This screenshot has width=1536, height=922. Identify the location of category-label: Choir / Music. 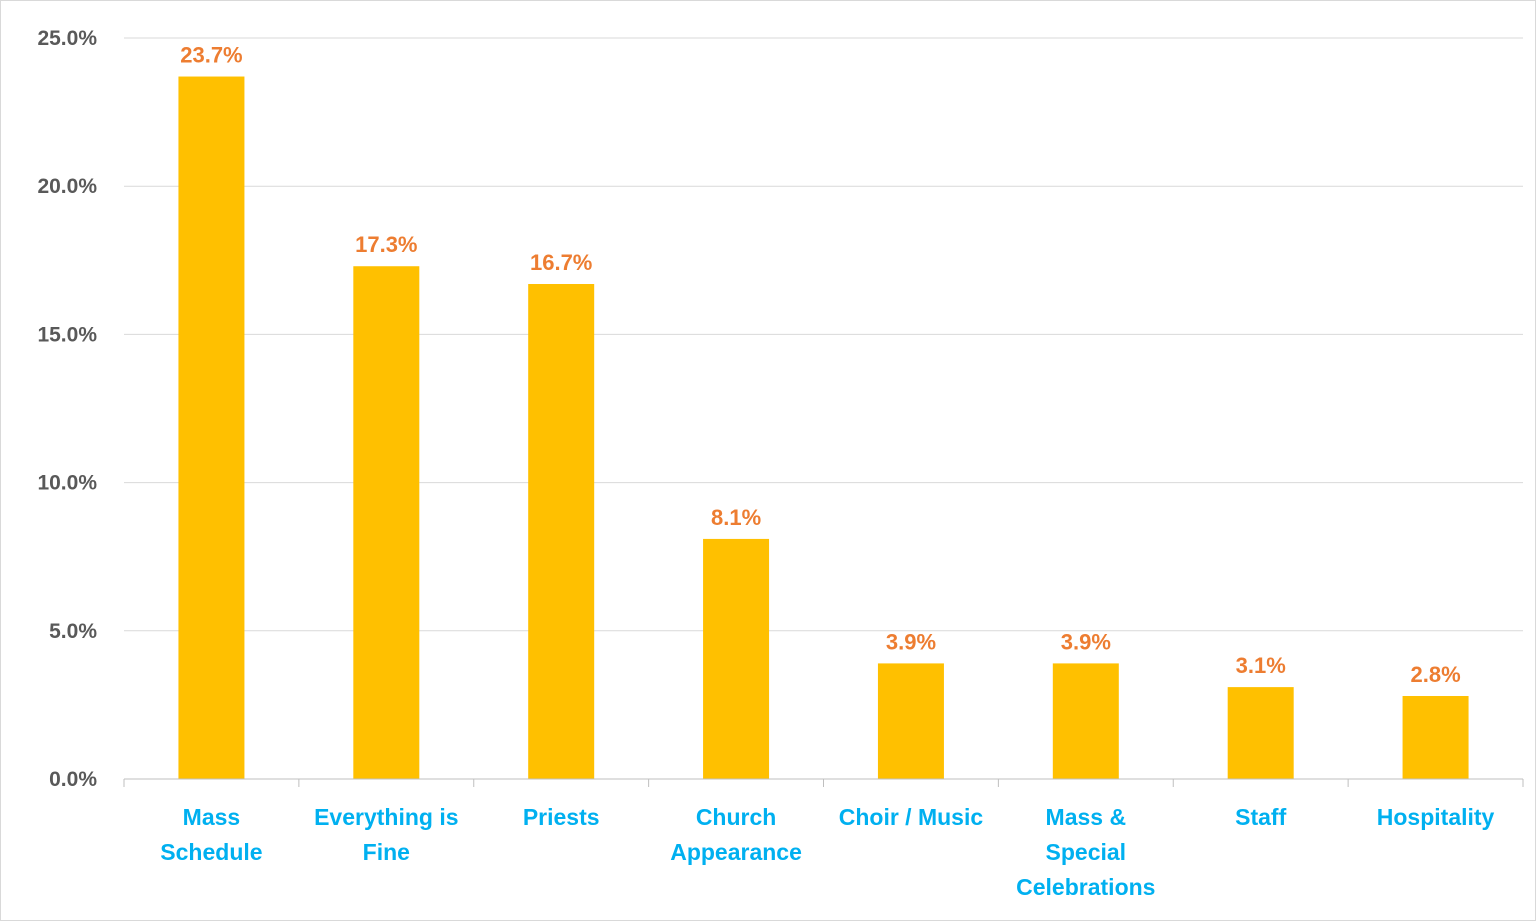
(911, 817).